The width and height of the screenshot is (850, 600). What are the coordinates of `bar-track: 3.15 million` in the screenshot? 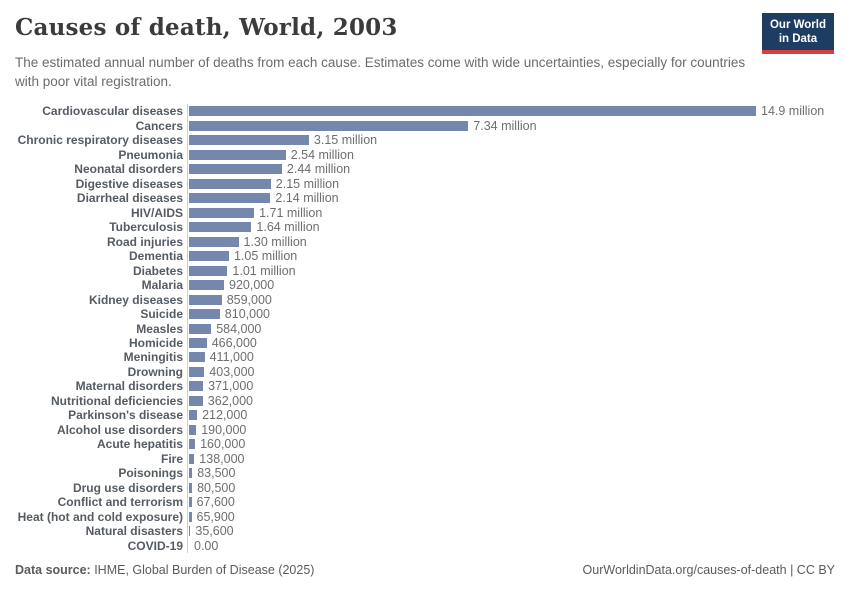 It's located at (516, 140).